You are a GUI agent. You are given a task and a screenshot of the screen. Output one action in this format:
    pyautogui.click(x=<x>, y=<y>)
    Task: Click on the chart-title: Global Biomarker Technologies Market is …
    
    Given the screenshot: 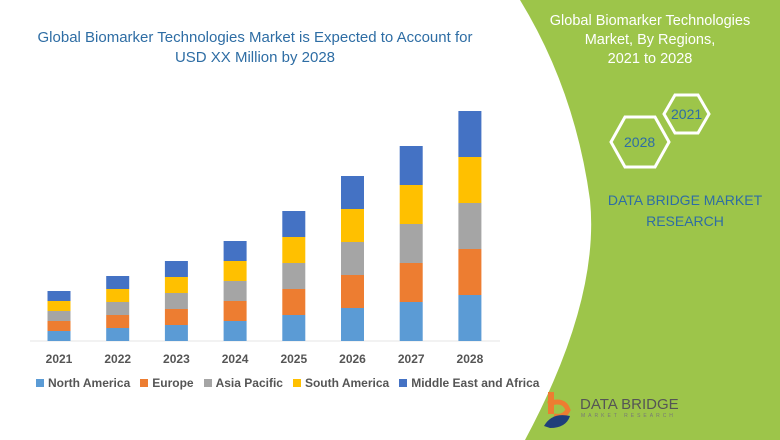 What is the action you would take?
    pyautogui.click(x=255, y=47)
    